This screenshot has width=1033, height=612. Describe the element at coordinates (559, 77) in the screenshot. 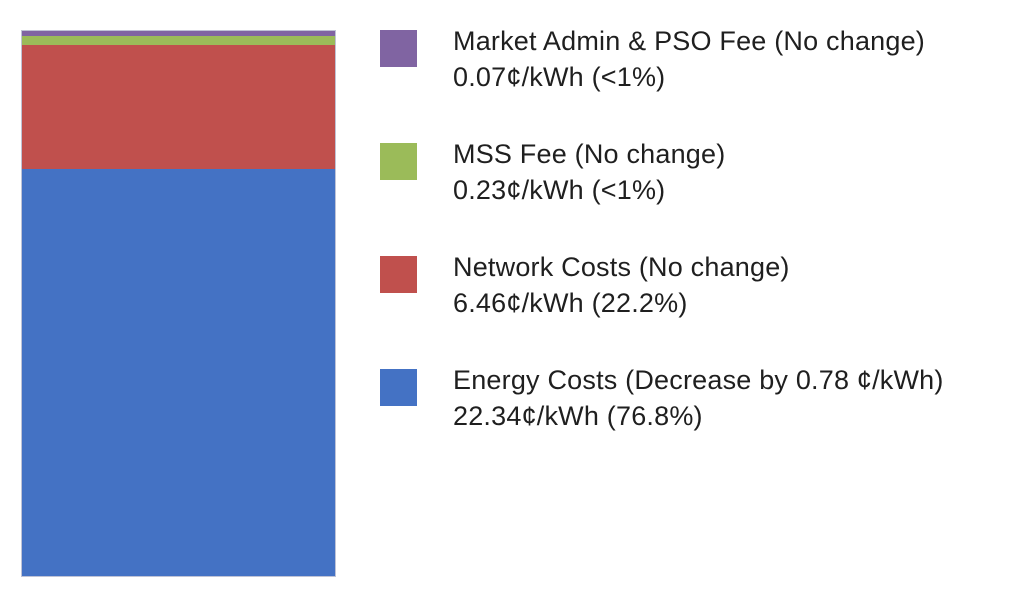

I see `legend-label-value: 0.07¢/kWh (<1%)` at that location.